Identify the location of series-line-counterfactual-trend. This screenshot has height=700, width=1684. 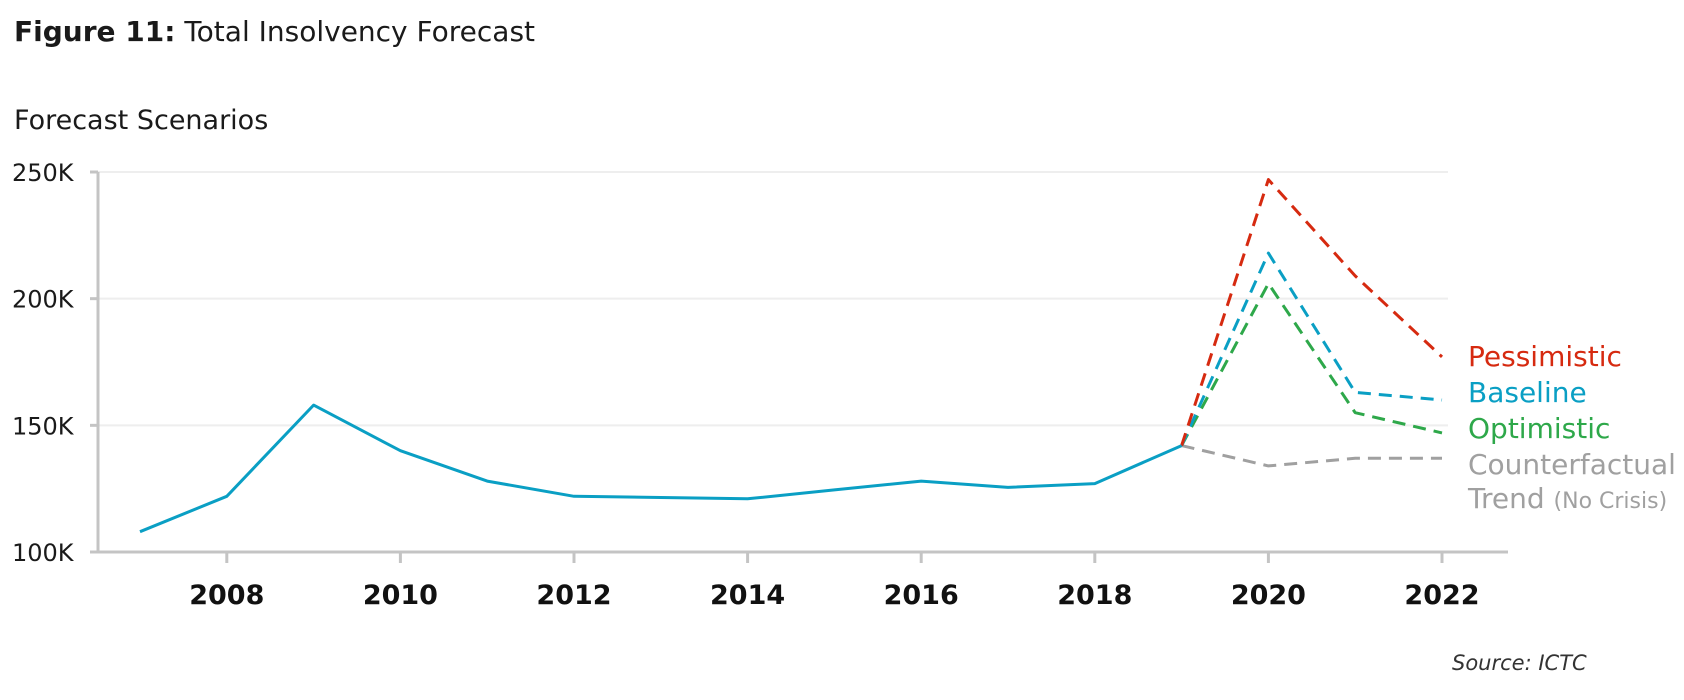
(1311, 456).